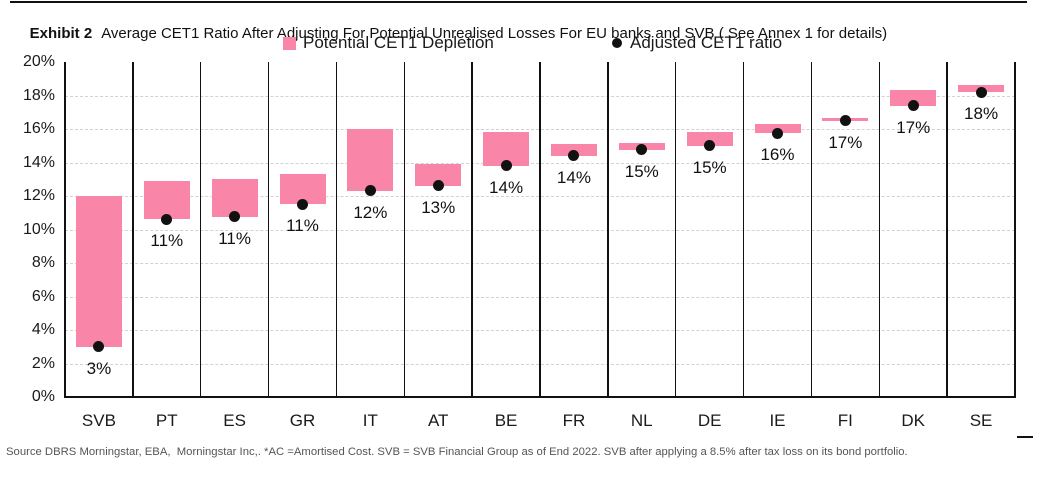 This screenshot has width=1064, height=484. I want to click on black-dot-icon, so click(617, 43).